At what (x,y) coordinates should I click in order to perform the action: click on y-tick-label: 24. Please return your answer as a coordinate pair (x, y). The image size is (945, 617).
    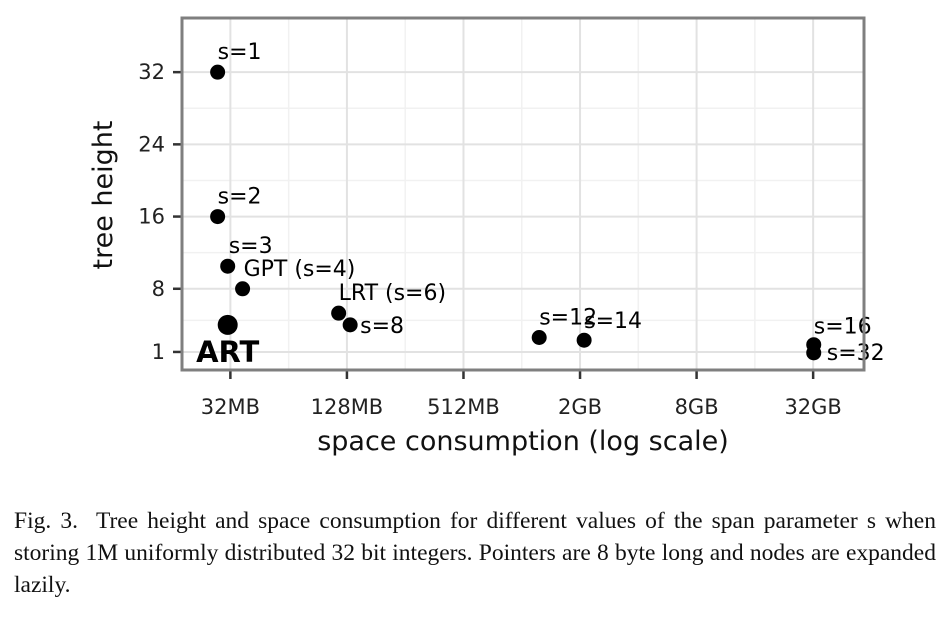
    Looking at the image, I should click on (151, 144).